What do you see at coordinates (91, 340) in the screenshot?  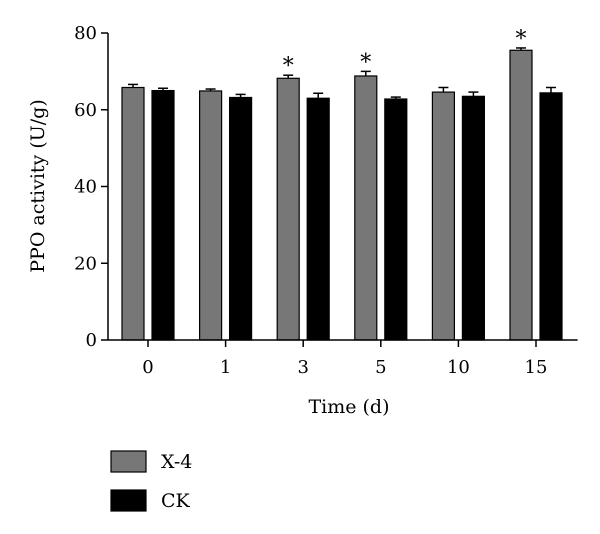 I see `y-tick-label-0: 0` at bounding box center [91, 340].